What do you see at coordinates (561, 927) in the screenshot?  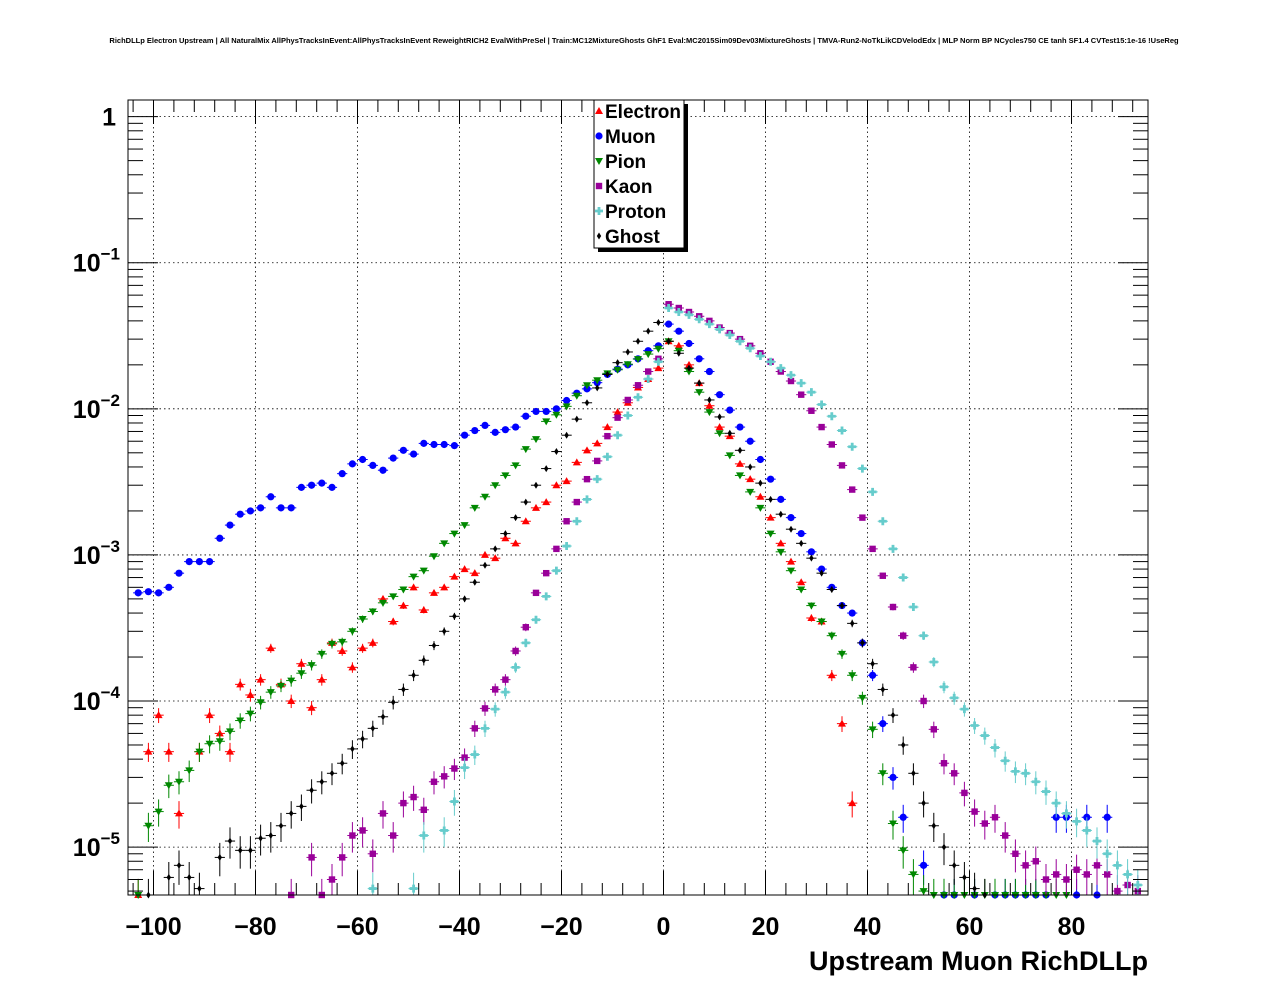 I see `x-tick-label: −20` at bounding box center [561, 927].